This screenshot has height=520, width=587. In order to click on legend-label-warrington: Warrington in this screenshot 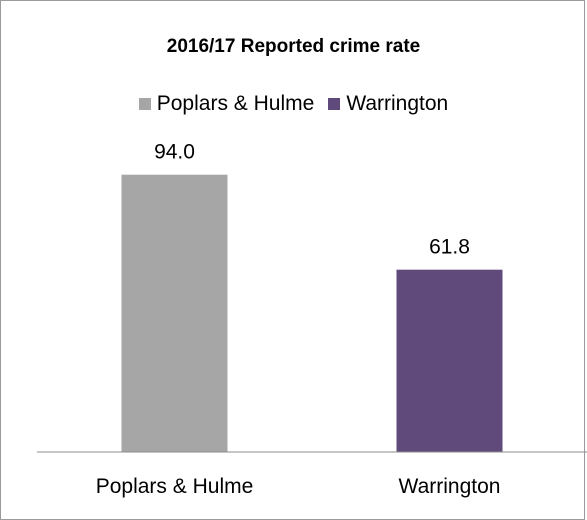, I will do `click(397, 103)`.